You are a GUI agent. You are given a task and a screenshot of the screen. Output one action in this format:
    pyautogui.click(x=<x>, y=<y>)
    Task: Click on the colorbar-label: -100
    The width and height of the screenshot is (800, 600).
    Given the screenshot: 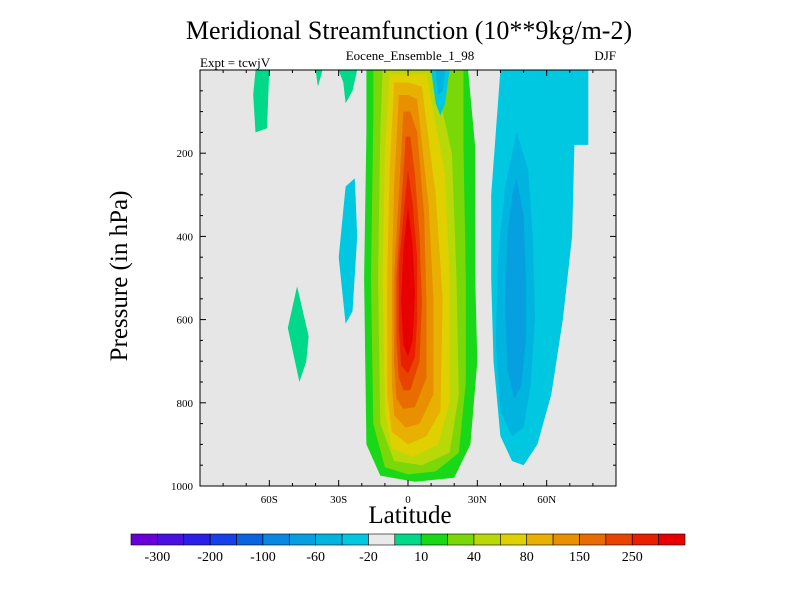 What is the action you would take?
    pyautogui.click(x=263, y=557)
    